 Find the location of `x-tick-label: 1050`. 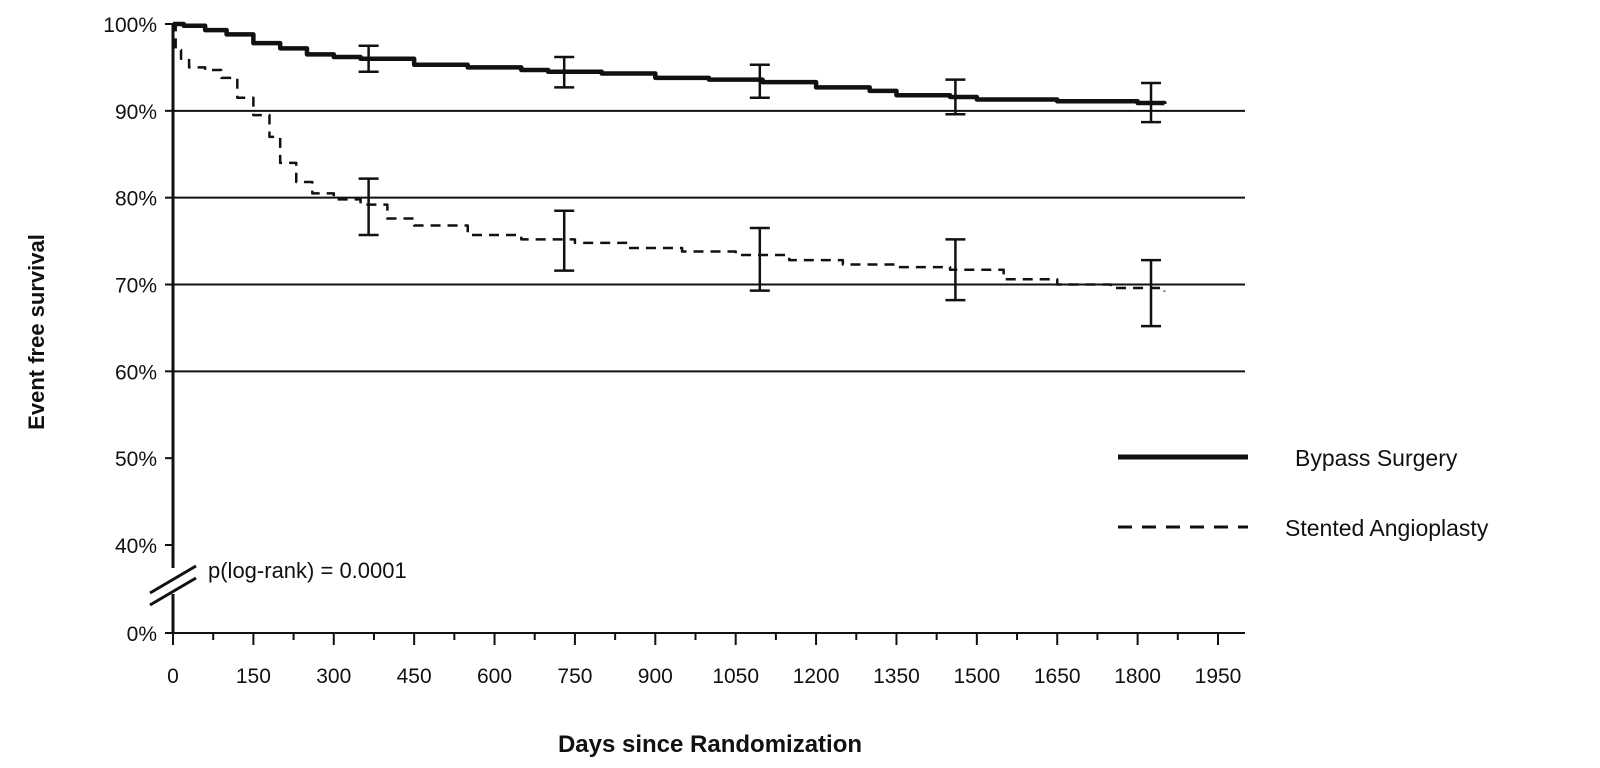

x-tick-label: 1050 is located at coordinates (735, 676).